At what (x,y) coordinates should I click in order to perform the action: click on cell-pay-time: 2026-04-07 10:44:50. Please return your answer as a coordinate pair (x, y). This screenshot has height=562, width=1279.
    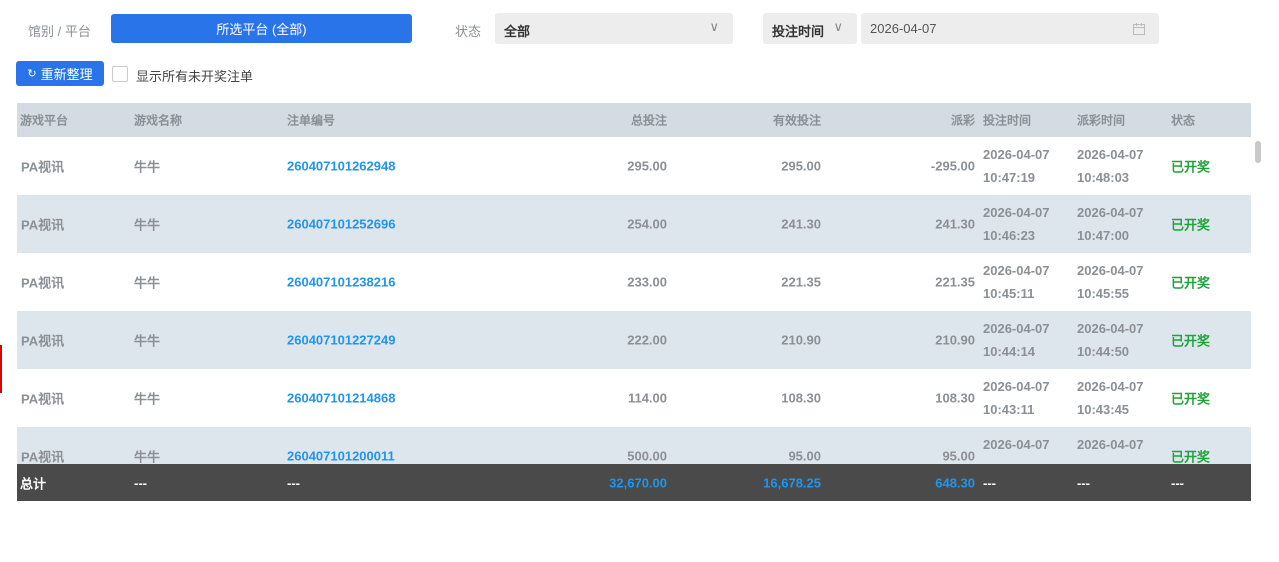
    Looking at the image, I should click on (1110, 340).